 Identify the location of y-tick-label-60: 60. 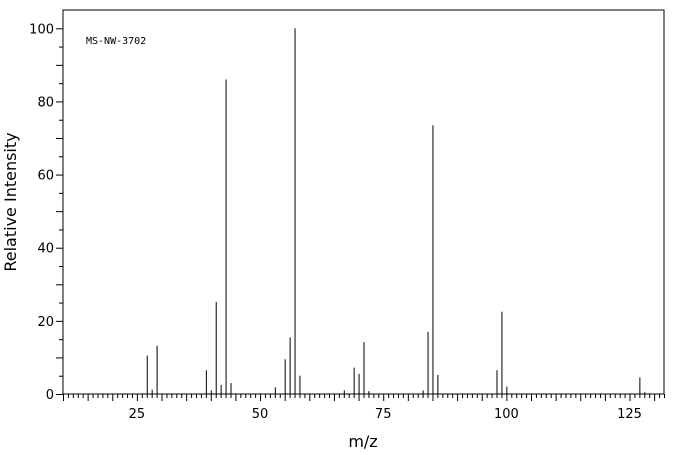
(45, 176).